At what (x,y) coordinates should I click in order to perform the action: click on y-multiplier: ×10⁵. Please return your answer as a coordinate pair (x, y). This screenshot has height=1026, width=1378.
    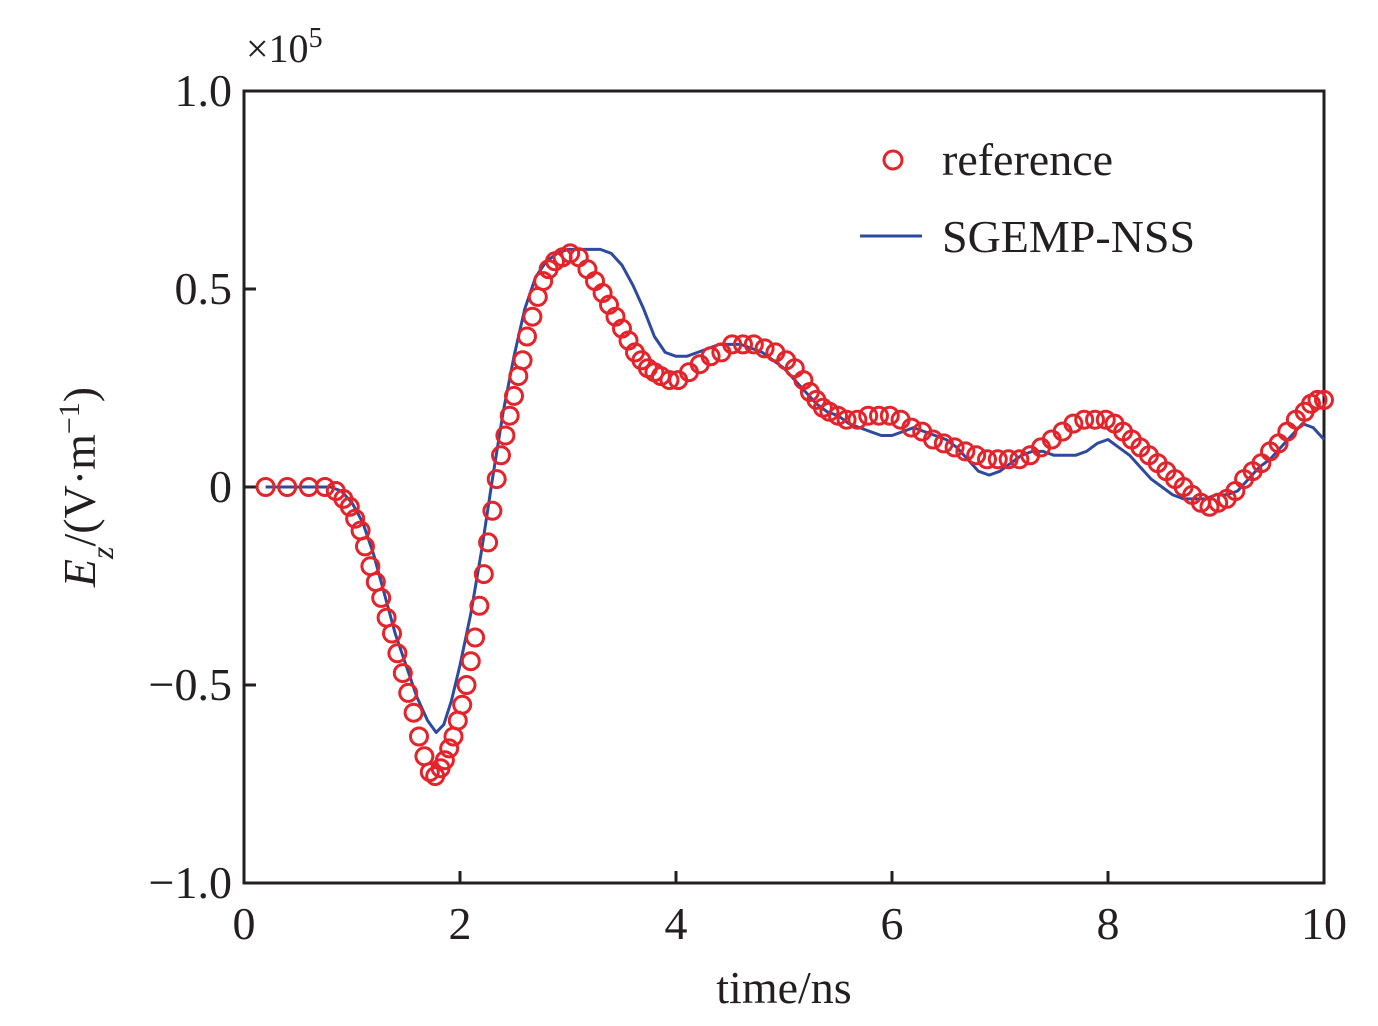
    Looking at the image, I should click on (284, 47).